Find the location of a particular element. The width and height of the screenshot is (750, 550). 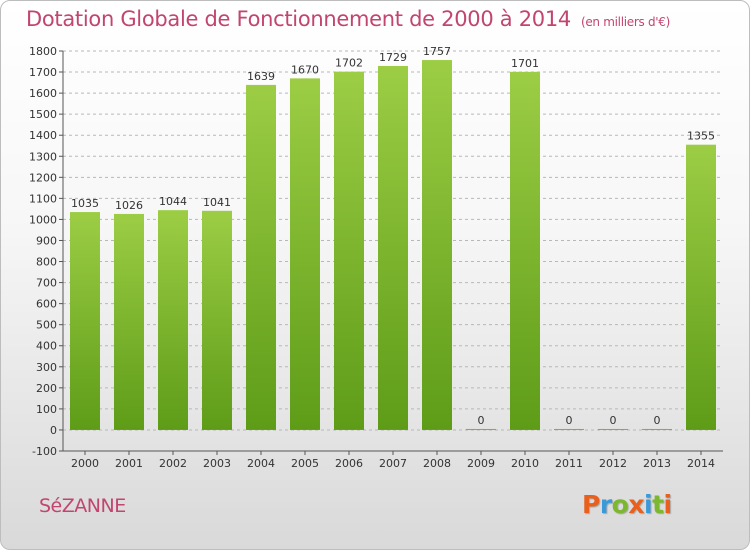

y-tick-label: 200 is located at coordinates (46, 388).